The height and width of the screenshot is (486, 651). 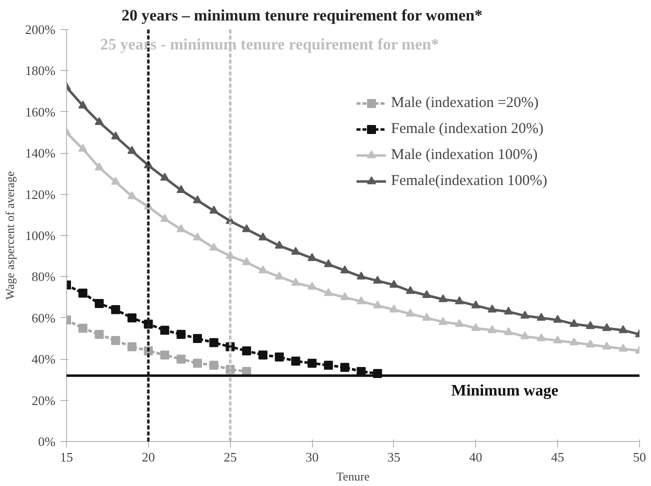 What do you see at coordinates (230, 457) in the screenshot?
I see `x-tick-label: 25` at bounding box center [230, 457].